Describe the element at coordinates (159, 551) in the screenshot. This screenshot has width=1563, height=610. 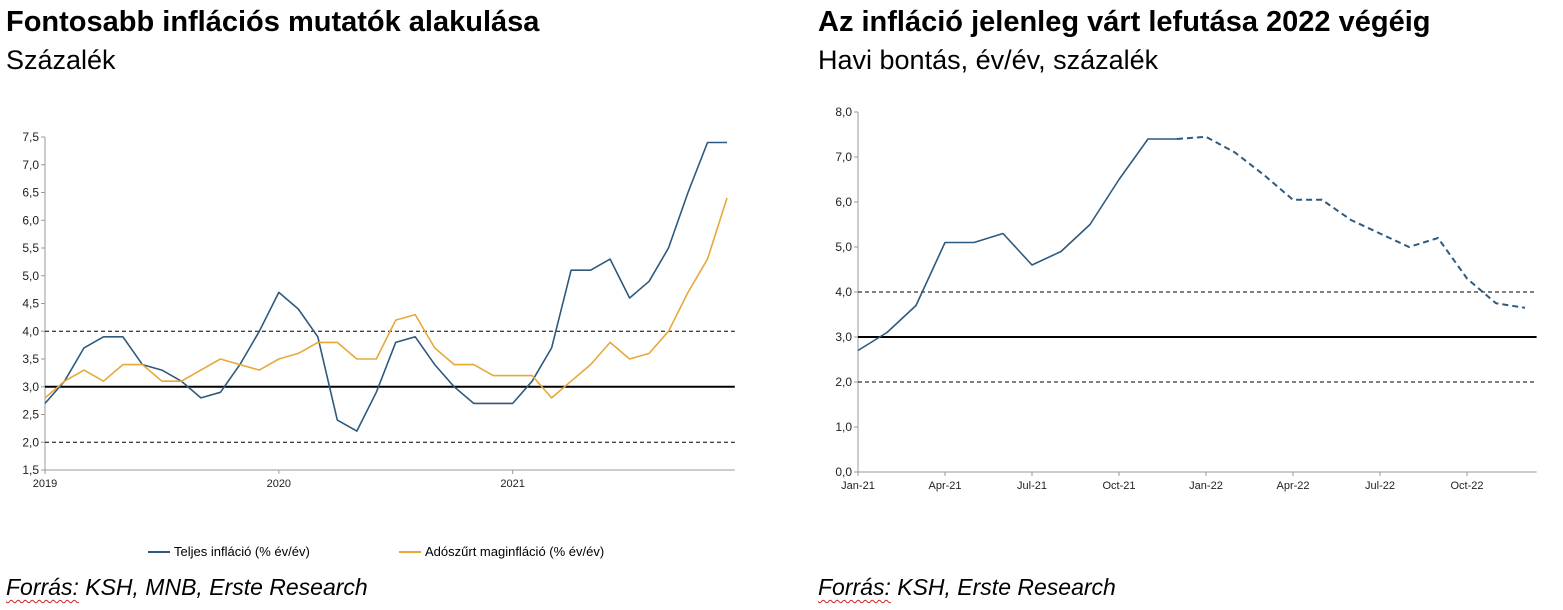
I see `legend-swatch-total` at that location.